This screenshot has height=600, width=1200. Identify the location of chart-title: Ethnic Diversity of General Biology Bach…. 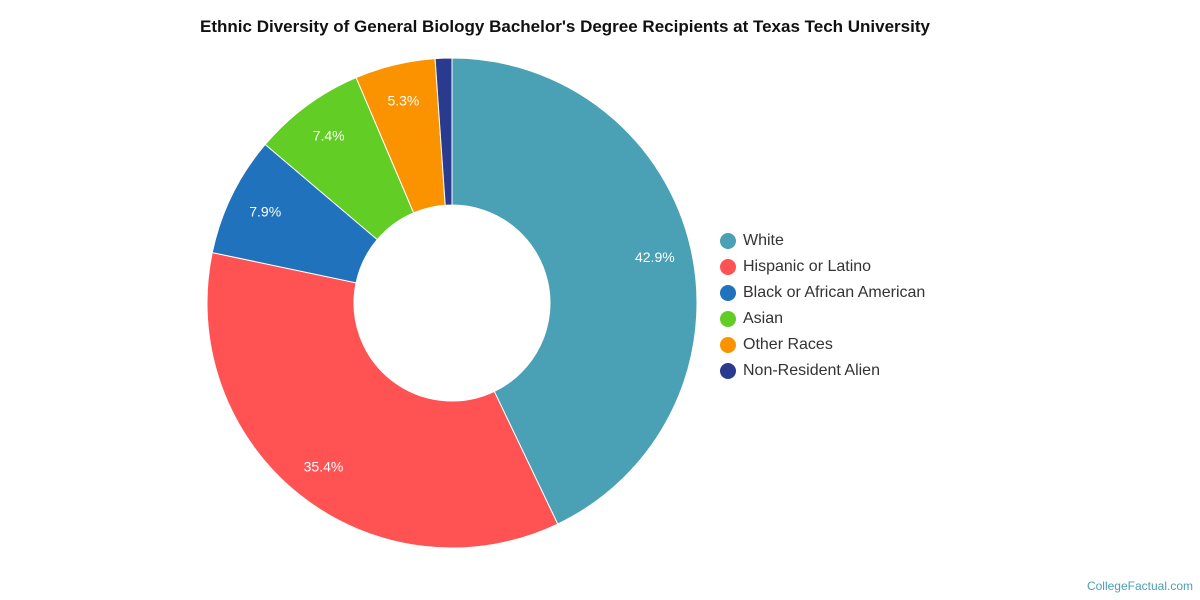
(565, 26).